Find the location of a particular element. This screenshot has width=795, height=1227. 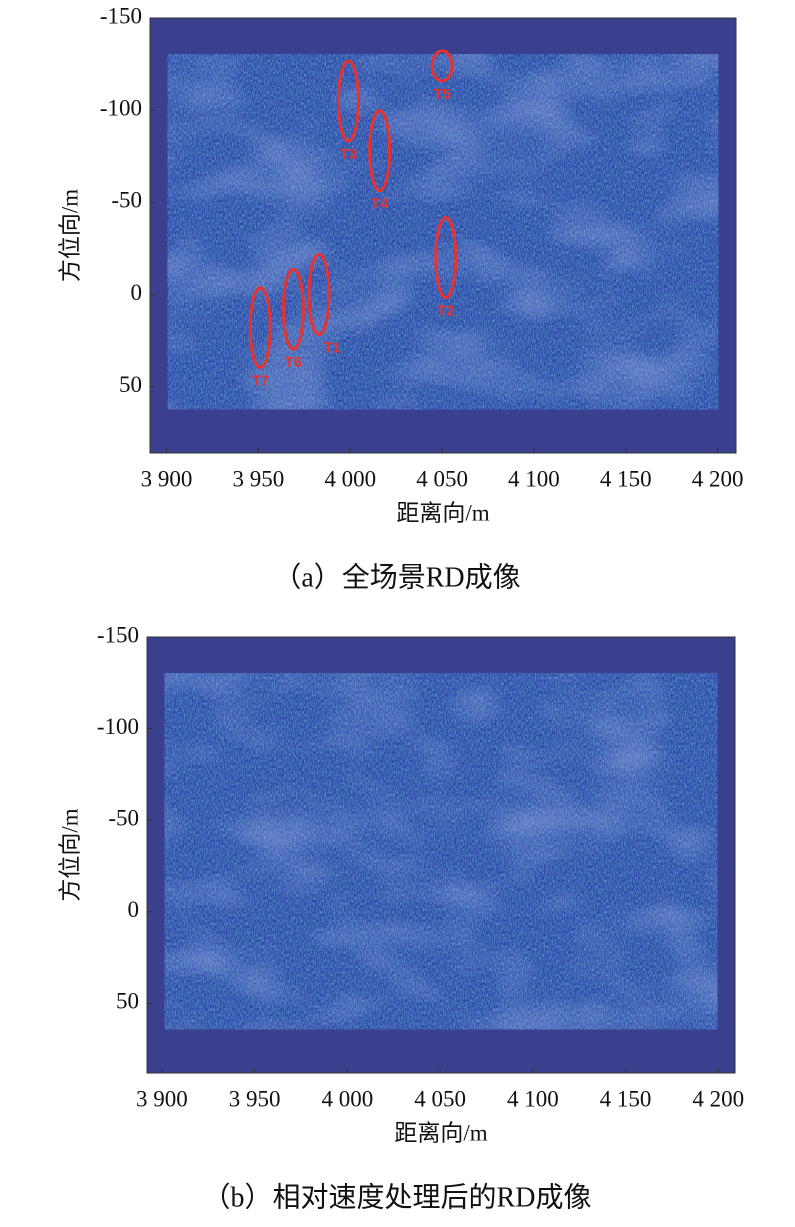

target-label: T6 is located at coordinates (294, 362).